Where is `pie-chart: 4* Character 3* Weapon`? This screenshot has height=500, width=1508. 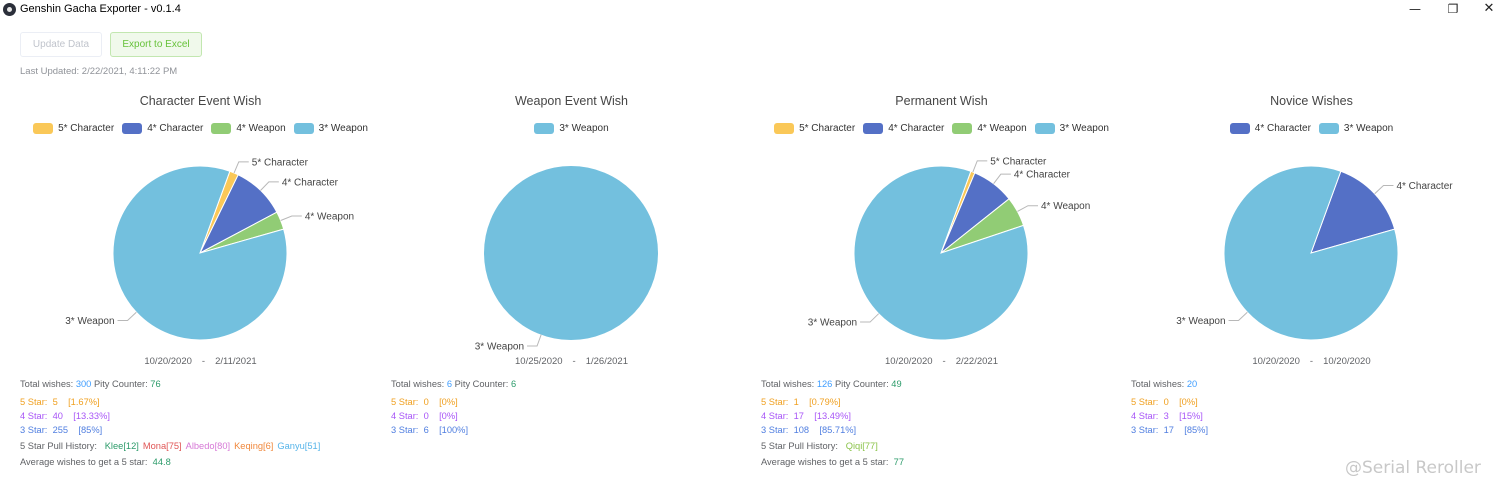 pie-chart: 4* Character 3* Weapon is located at coordinates (1314, 253).